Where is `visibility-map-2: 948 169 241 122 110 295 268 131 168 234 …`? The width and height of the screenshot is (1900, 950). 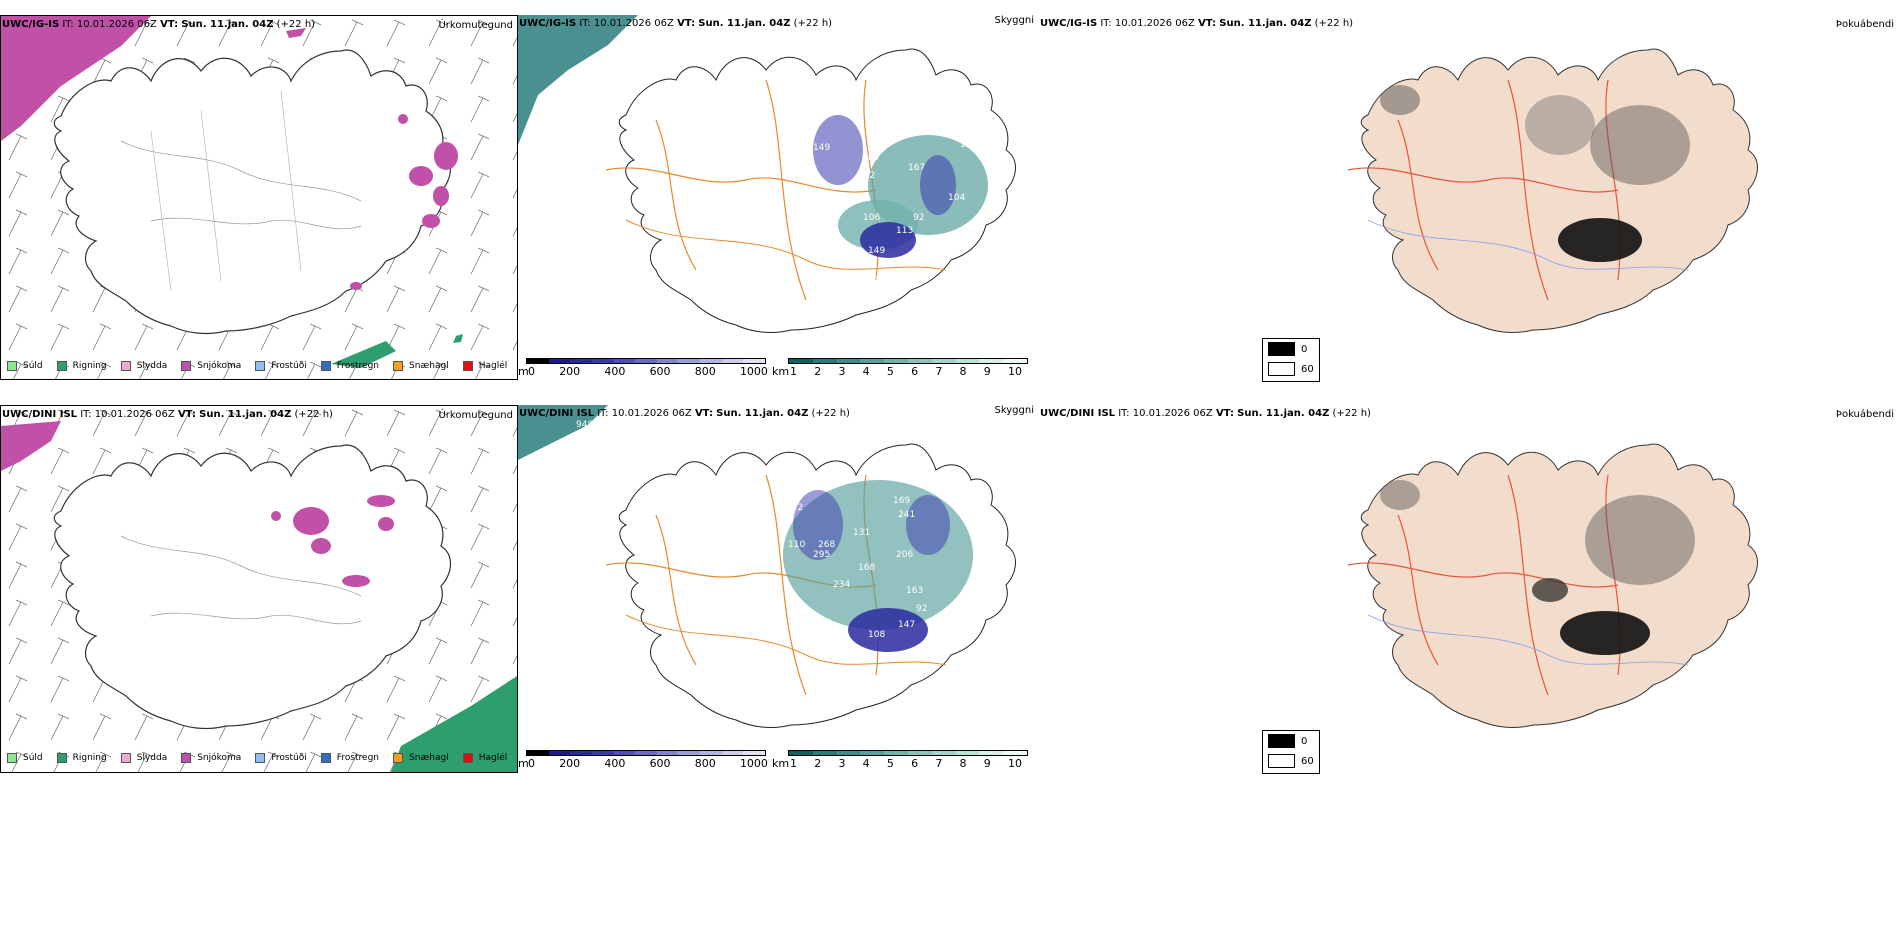
visibility-map-2: 948 169 241 122 110 295 268 131 168 234 … is located at coordinates (767, 566).